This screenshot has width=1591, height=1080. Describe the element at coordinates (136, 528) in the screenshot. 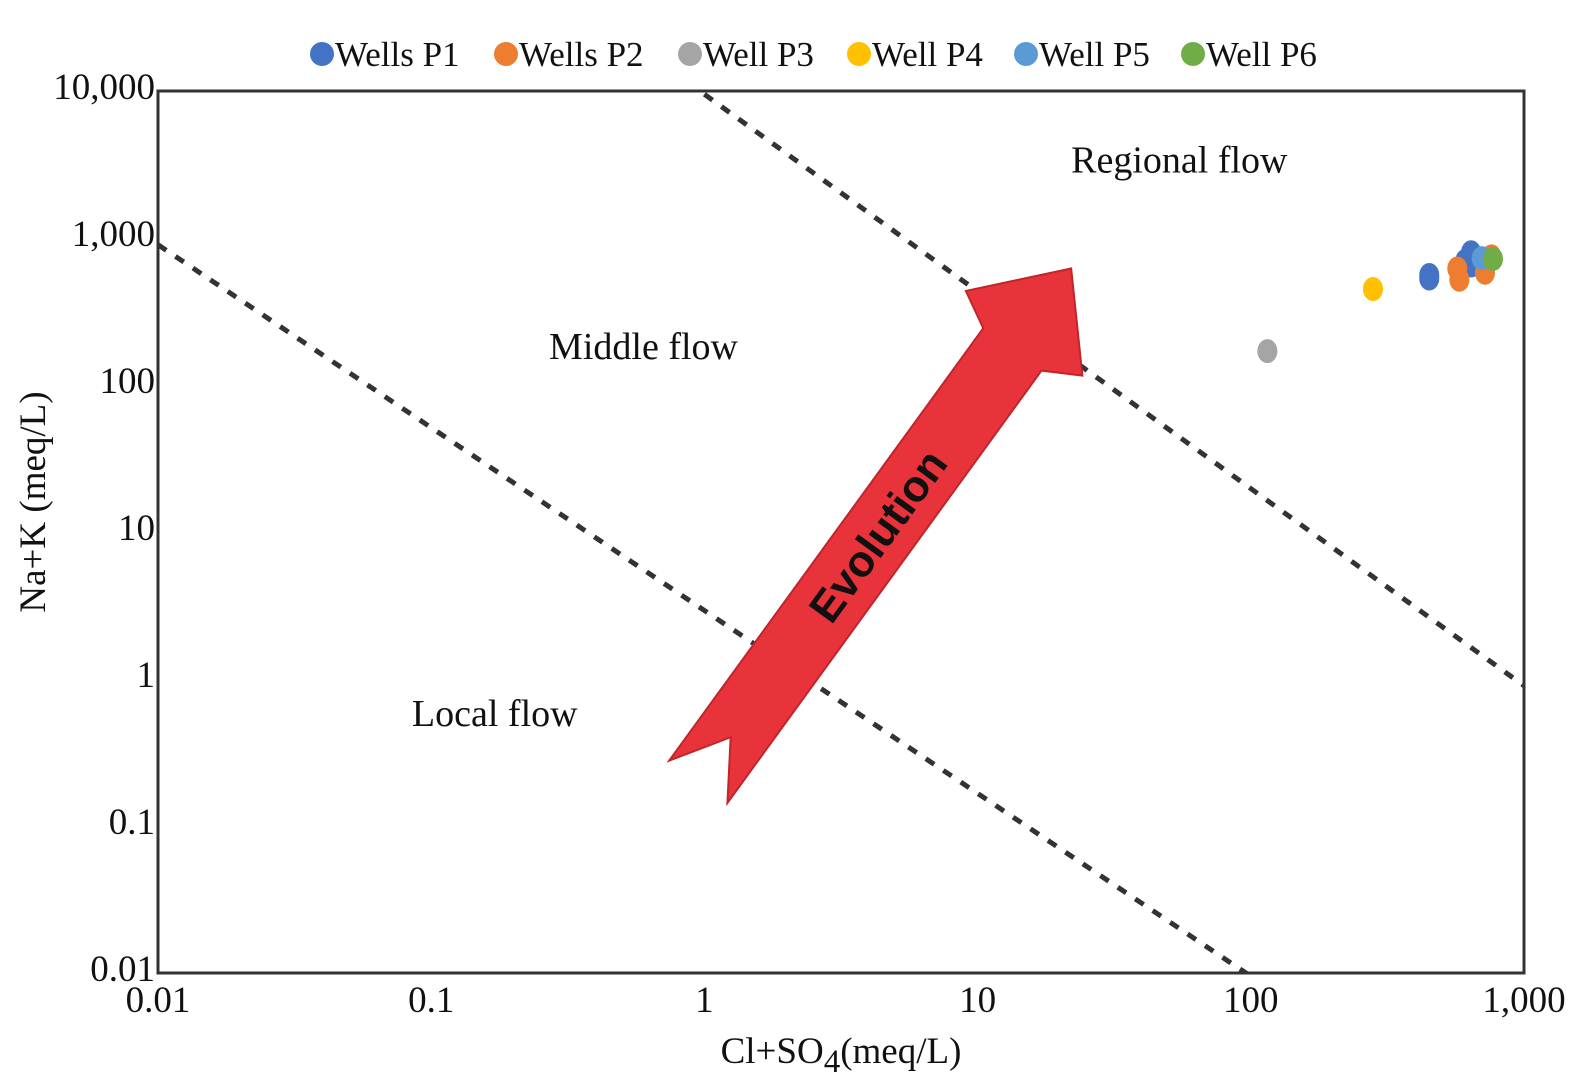

I see `y-tick-label: 10` at that location.